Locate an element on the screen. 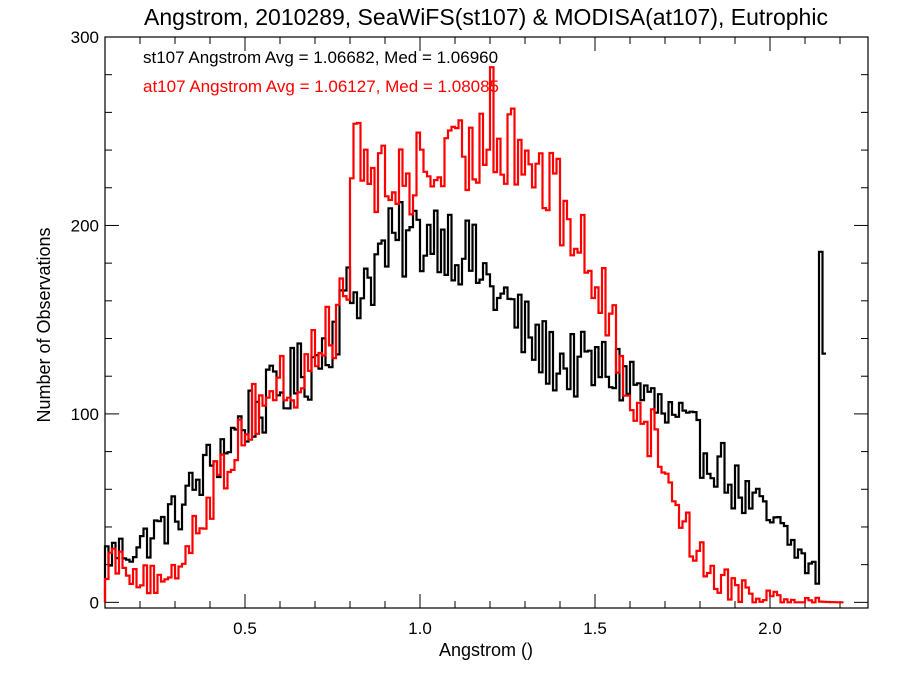  y-tick-label: 200 is located at coordinates (85, 225).